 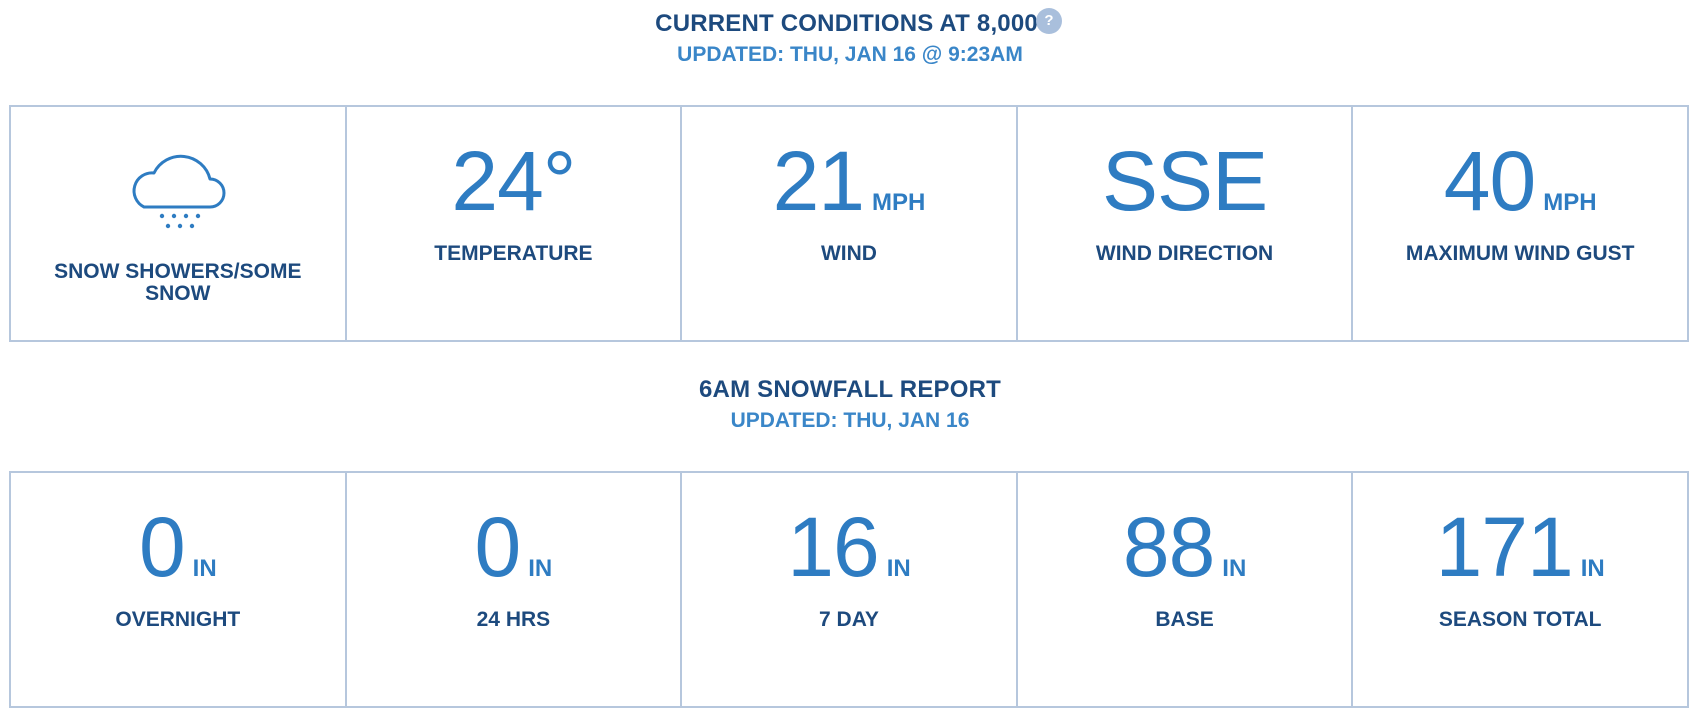 I want to click on wind-direction-cell: SSE WIND DIRECTION, so click(x=1186, y=223).